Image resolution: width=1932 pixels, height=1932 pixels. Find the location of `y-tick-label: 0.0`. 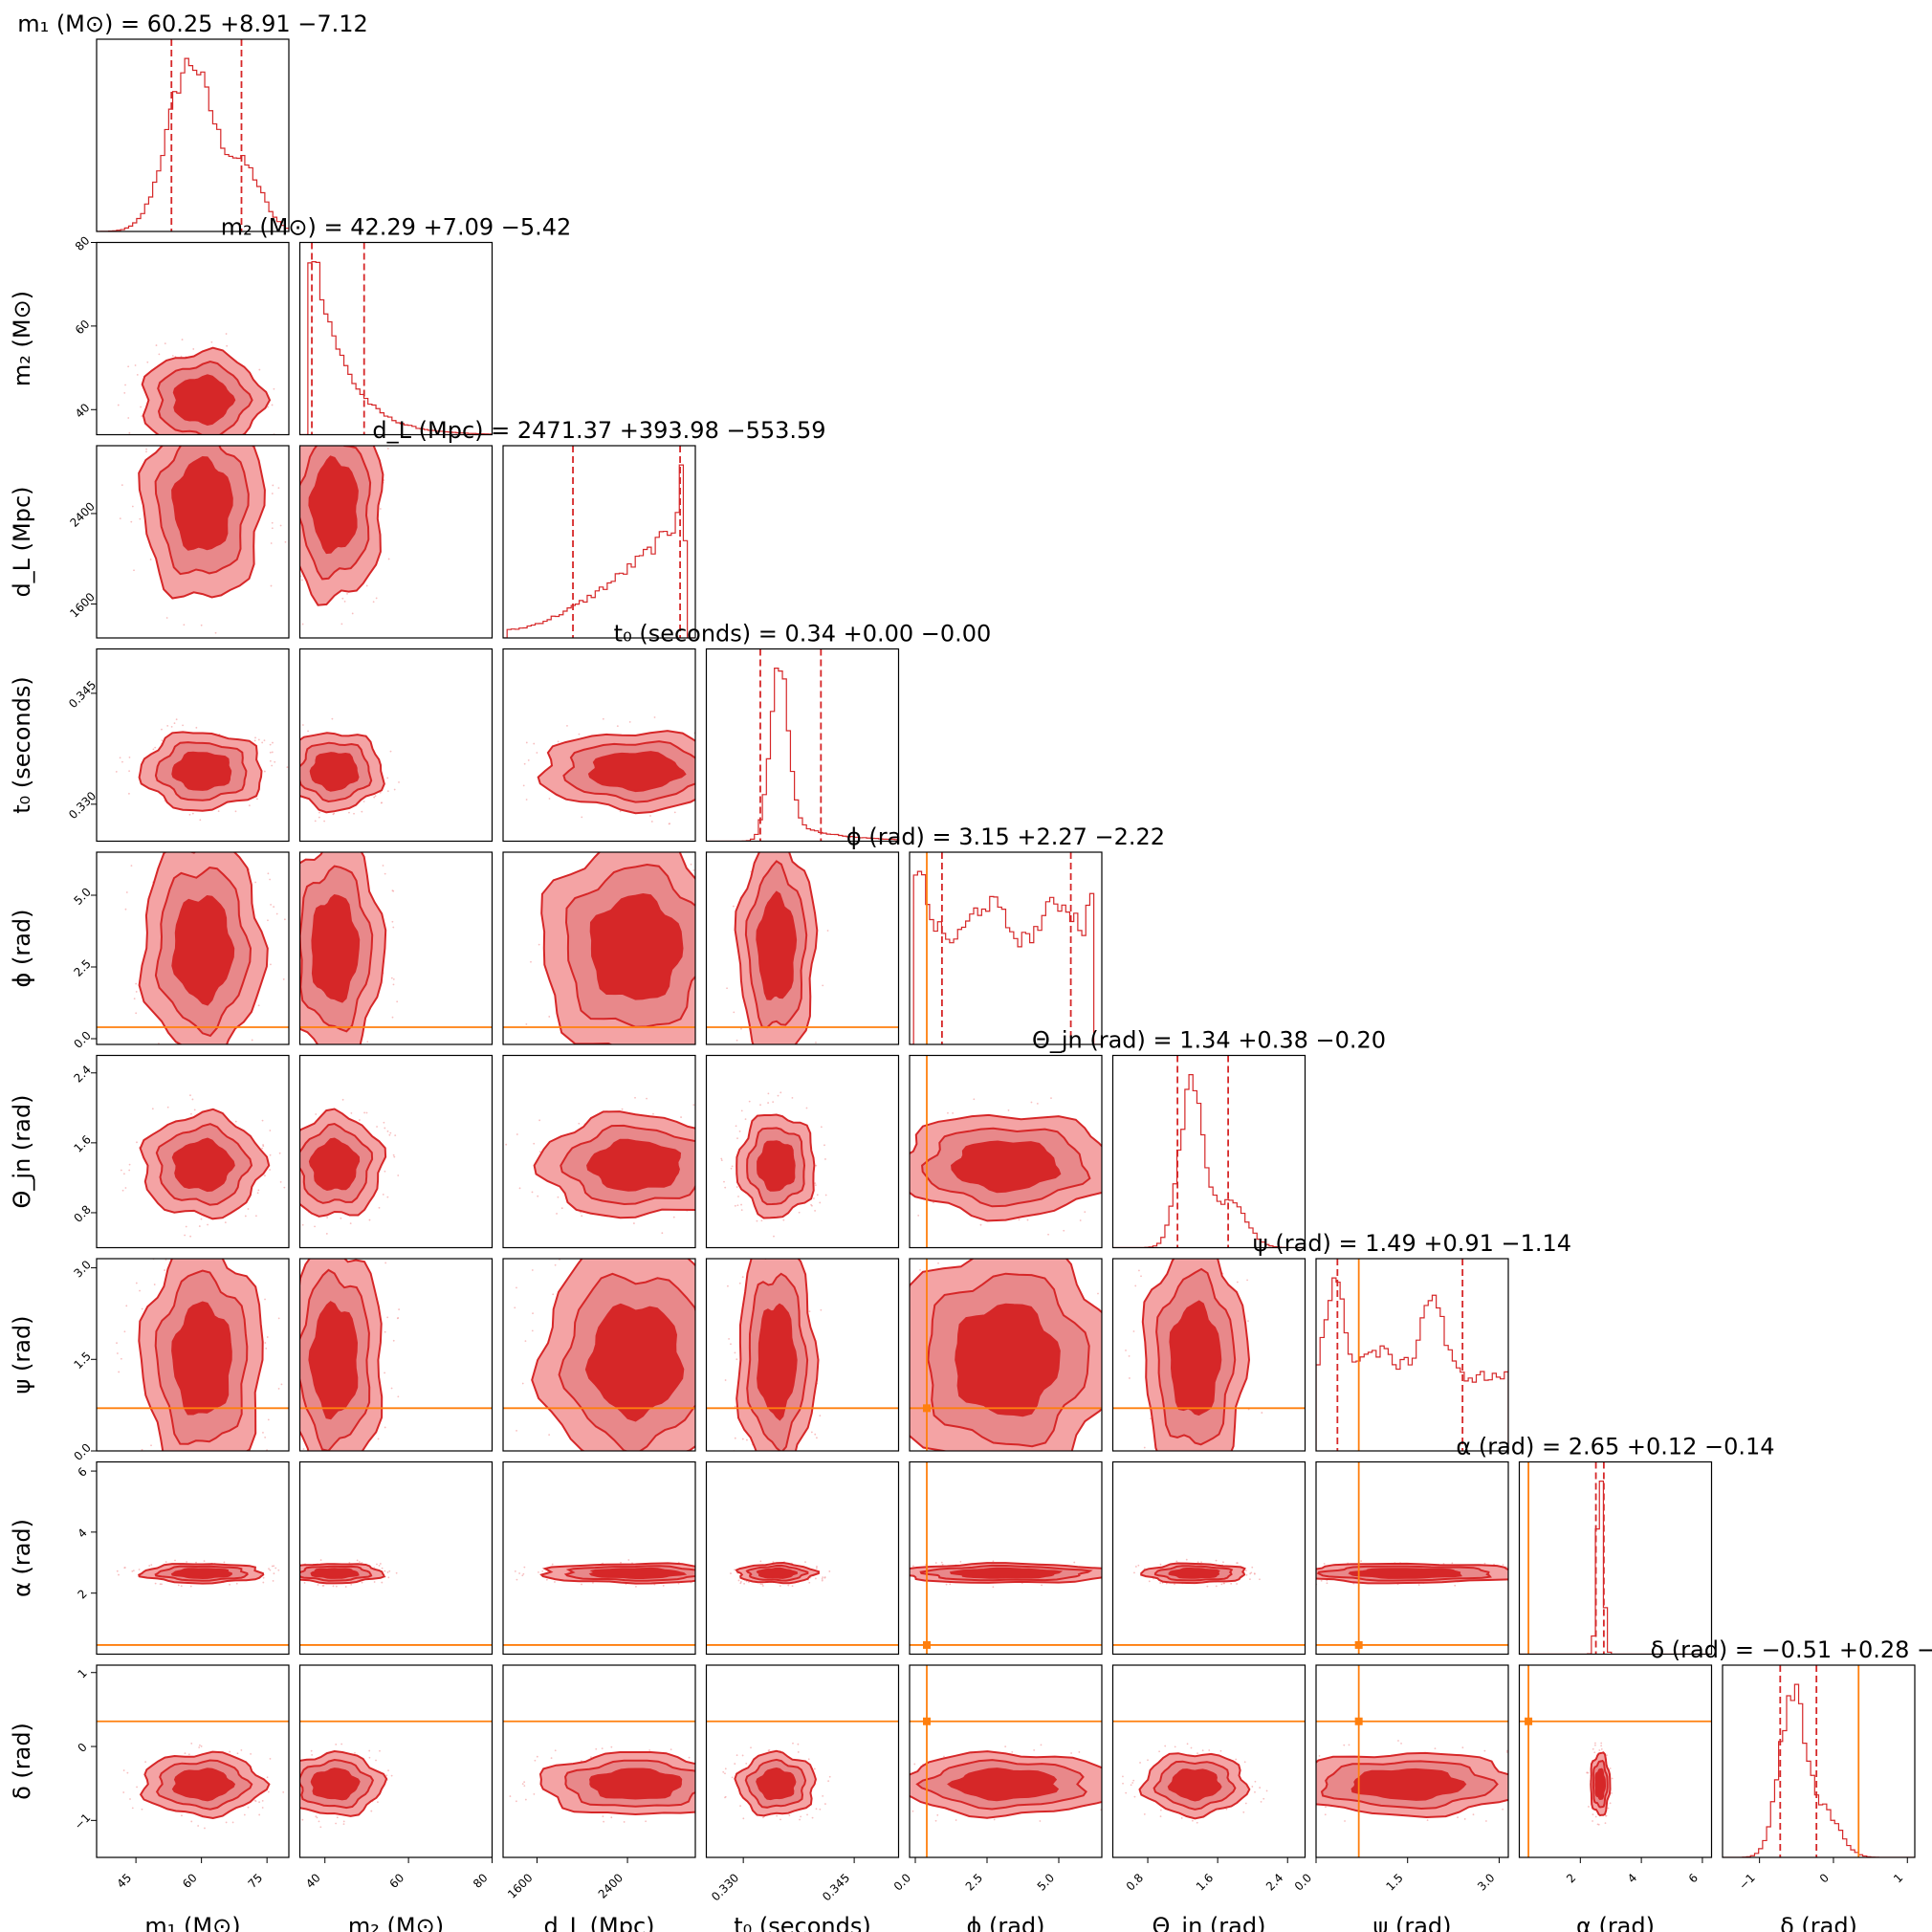

y-tick-label: 0.0 is located at coordinates (82, 1451).